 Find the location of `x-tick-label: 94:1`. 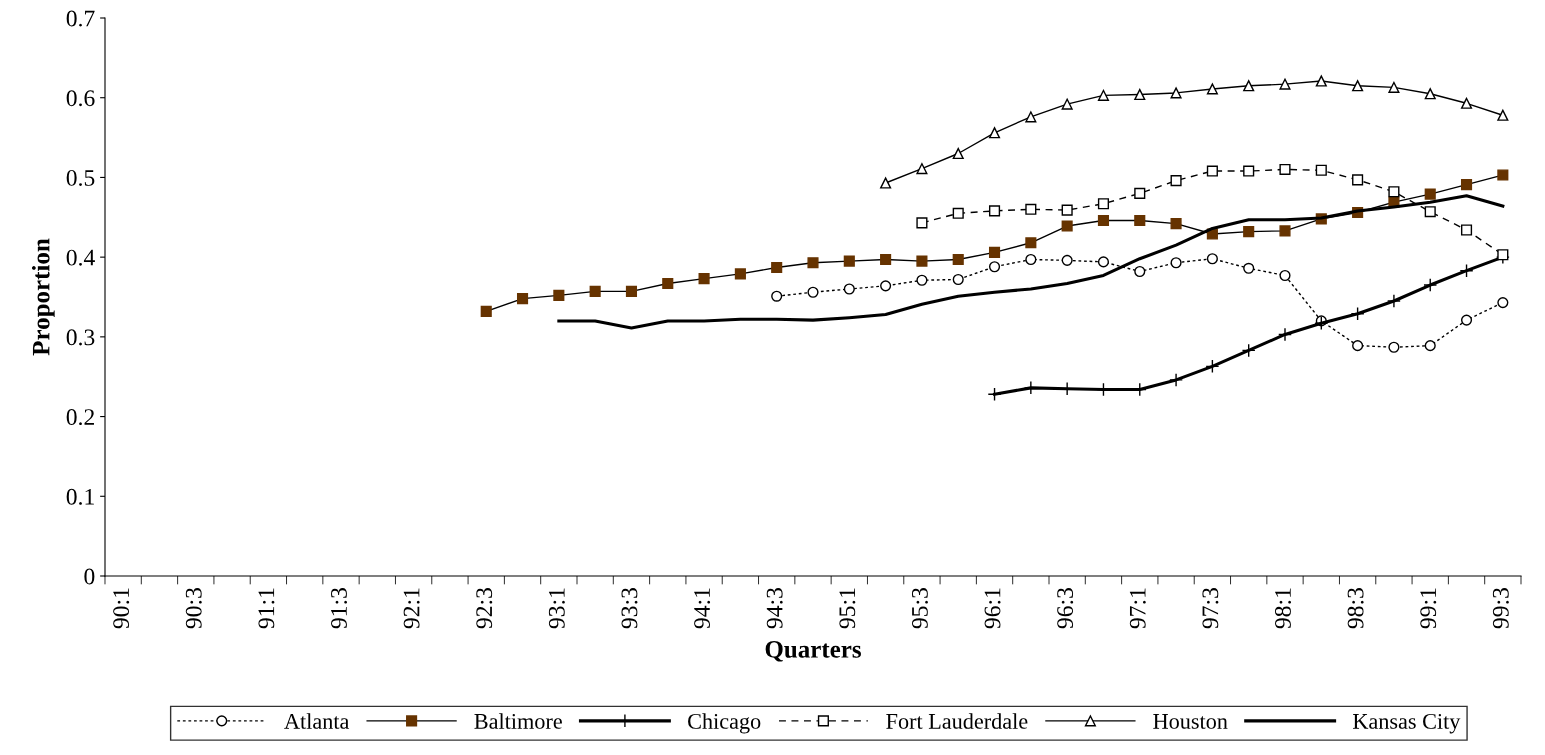

x-tick-label: 94:1 is located at coordinates (702, 608).